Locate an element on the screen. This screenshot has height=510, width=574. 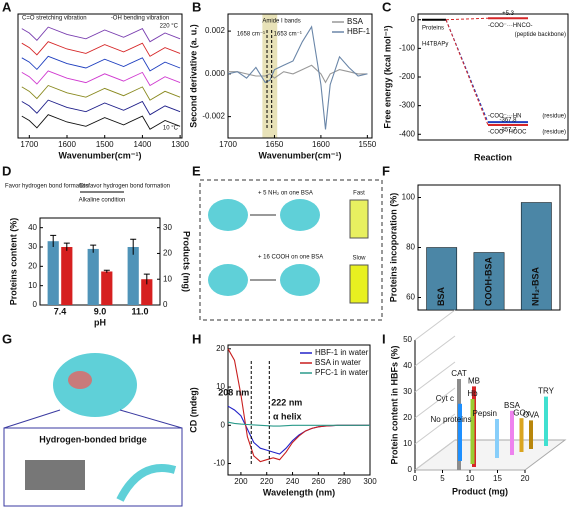
bar-label: Cyt c is located at coordinates (445, 398).